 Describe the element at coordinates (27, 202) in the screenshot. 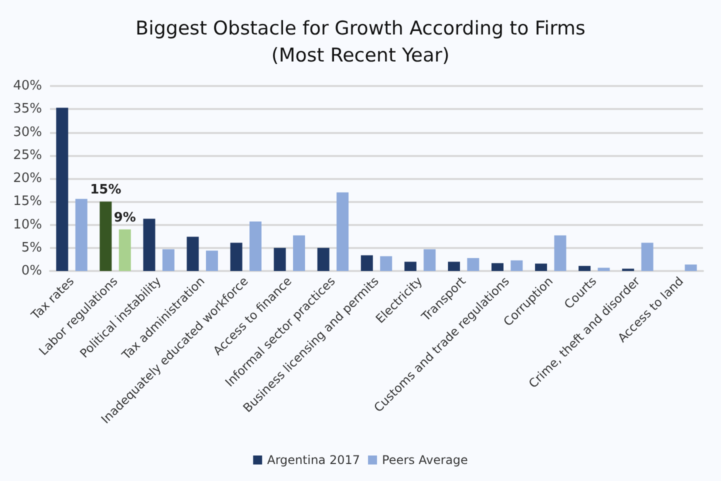

I see `y-tick-label: 15%` at that location.